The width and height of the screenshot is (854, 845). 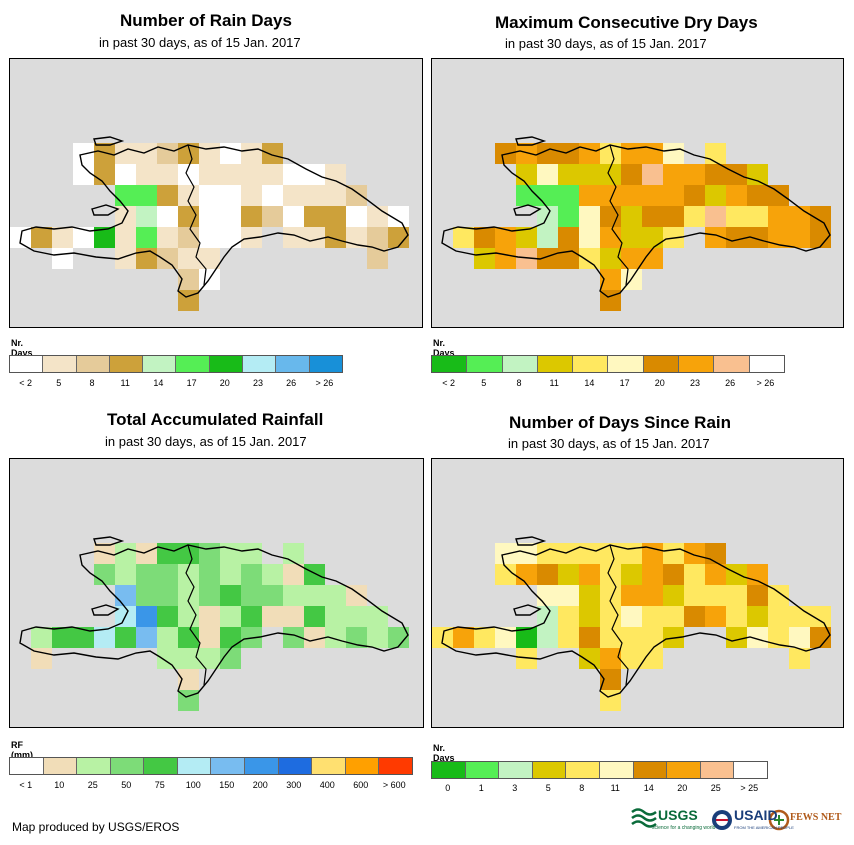 I want to click on legend-tick-label: 10, so click(x=59, y=785).